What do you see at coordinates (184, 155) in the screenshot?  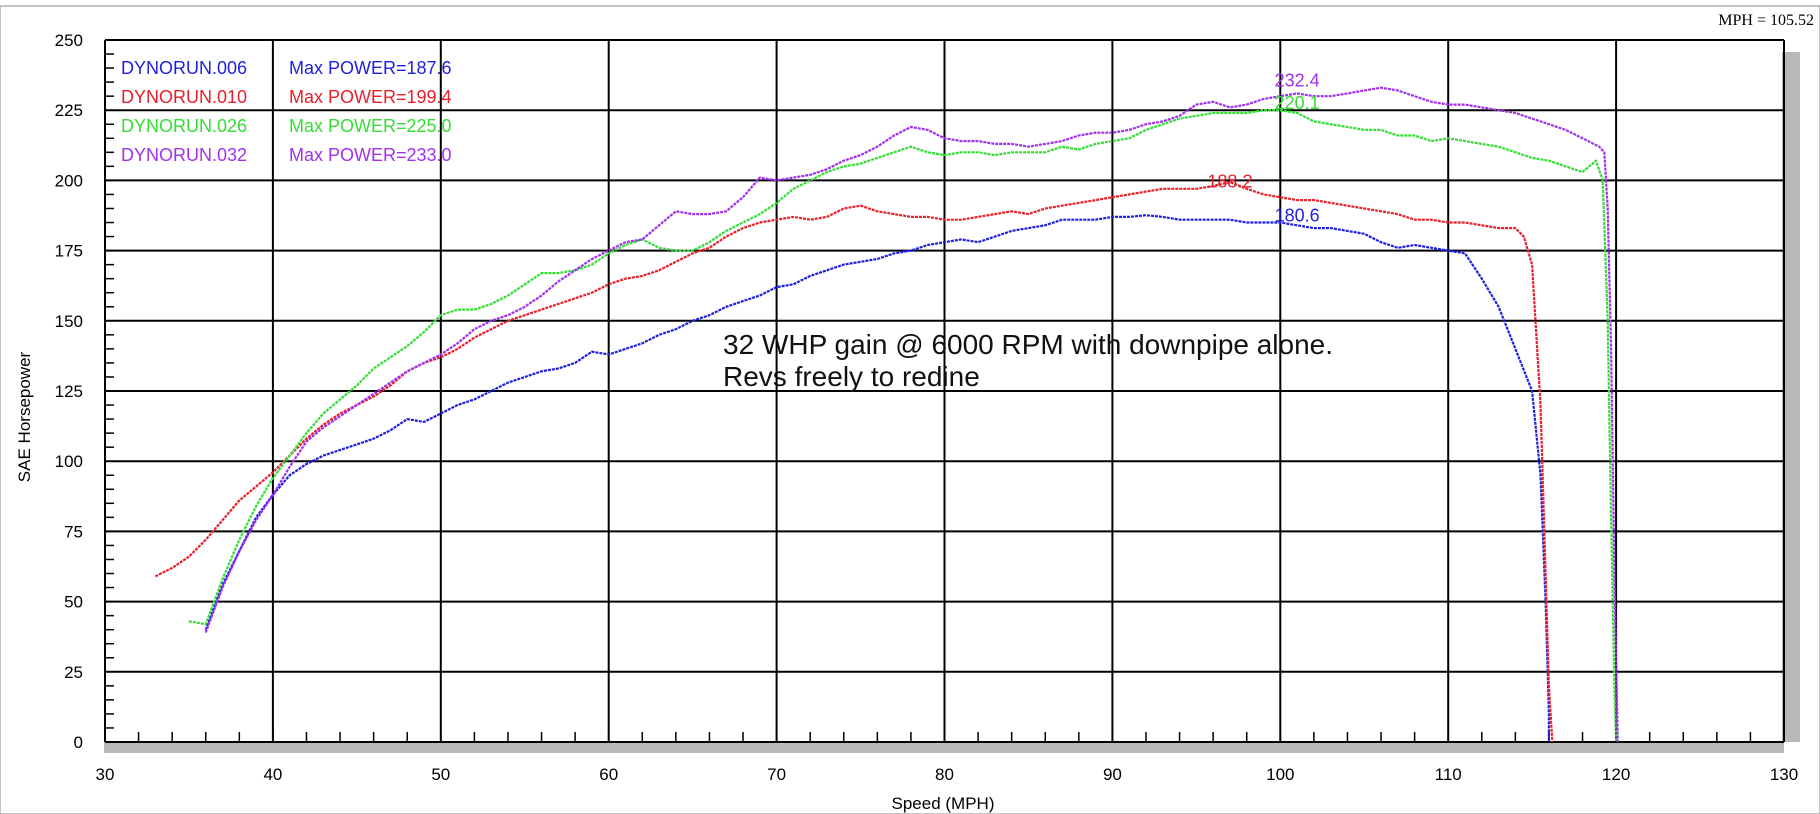 I see `legend-series-name: DYNORUN.032` at bounding box center [184, 155].